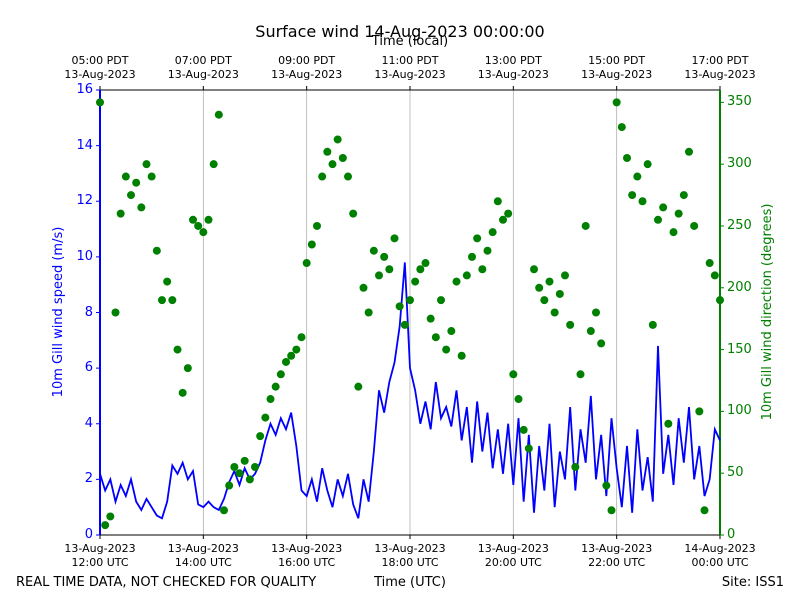 The image size is (800, 600). I want to click on x-tick-label: 13-Aug-2023 20:00 UTC, so click(513, 555).